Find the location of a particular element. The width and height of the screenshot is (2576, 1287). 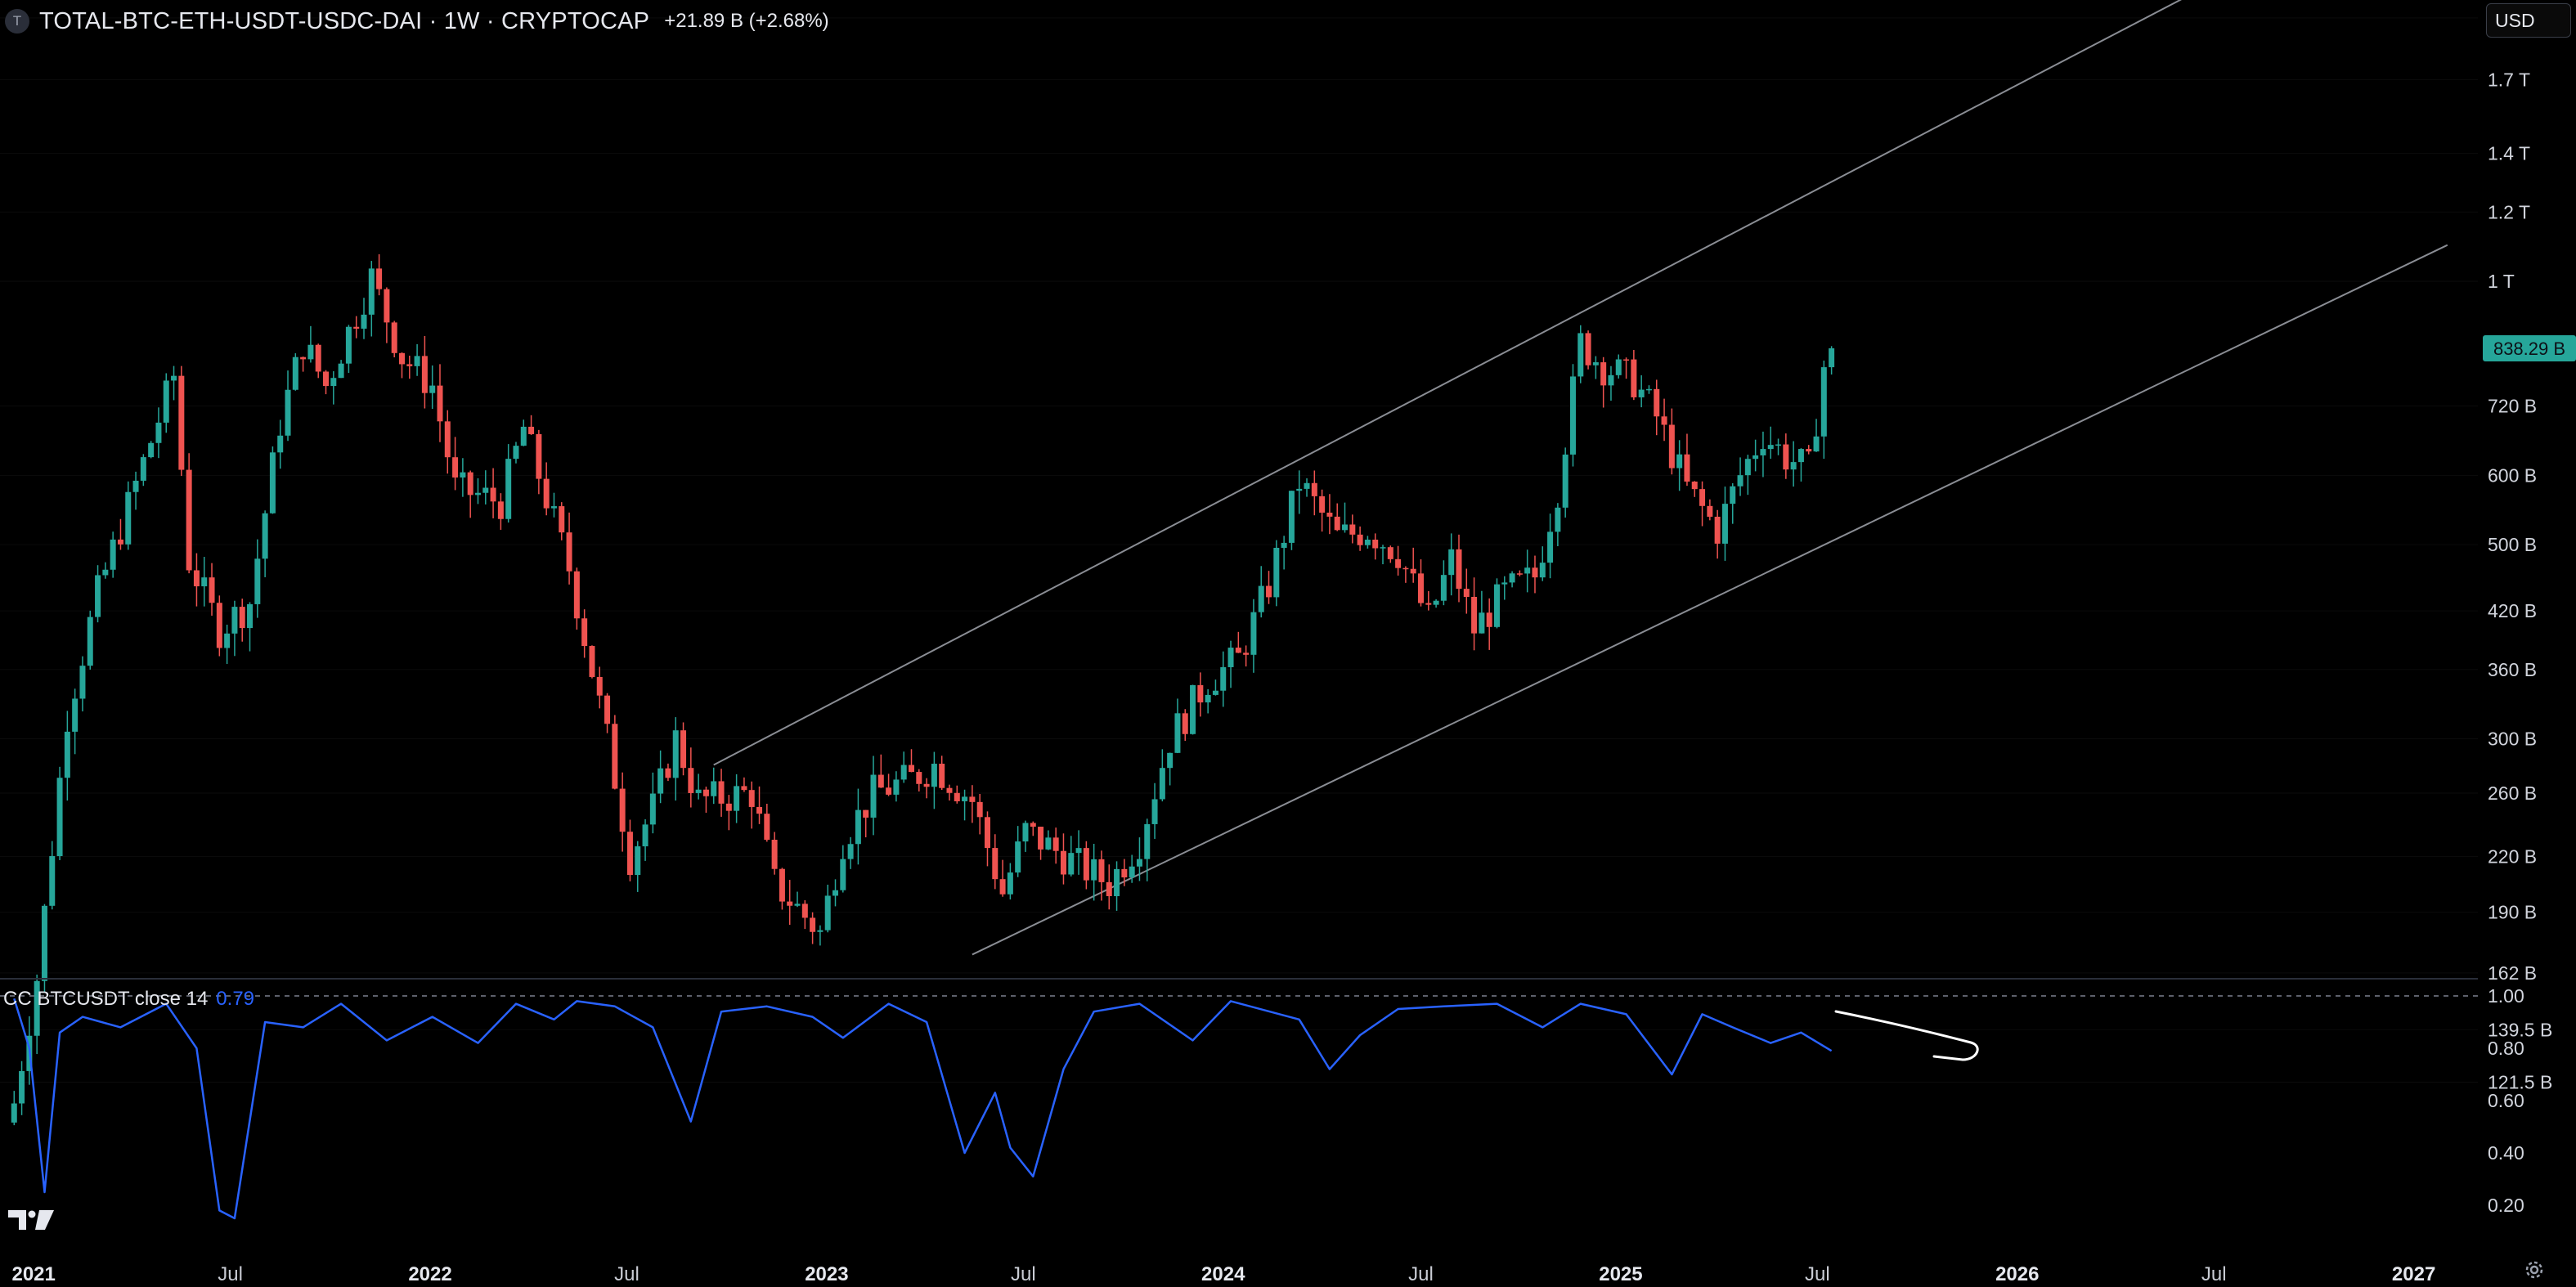

price-scale-label: 500 B is located at coordinates (2513, 544).